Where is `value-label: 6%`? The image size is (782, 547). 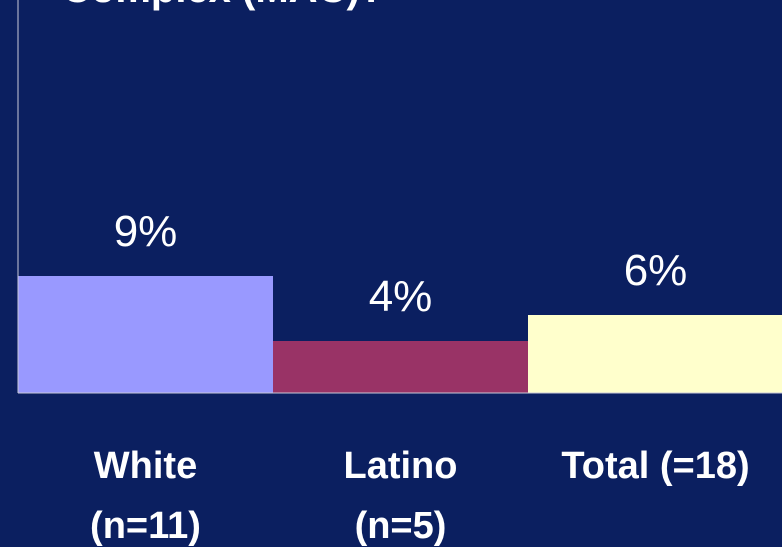 value-label: 6% is located at coordinates (656, 270).